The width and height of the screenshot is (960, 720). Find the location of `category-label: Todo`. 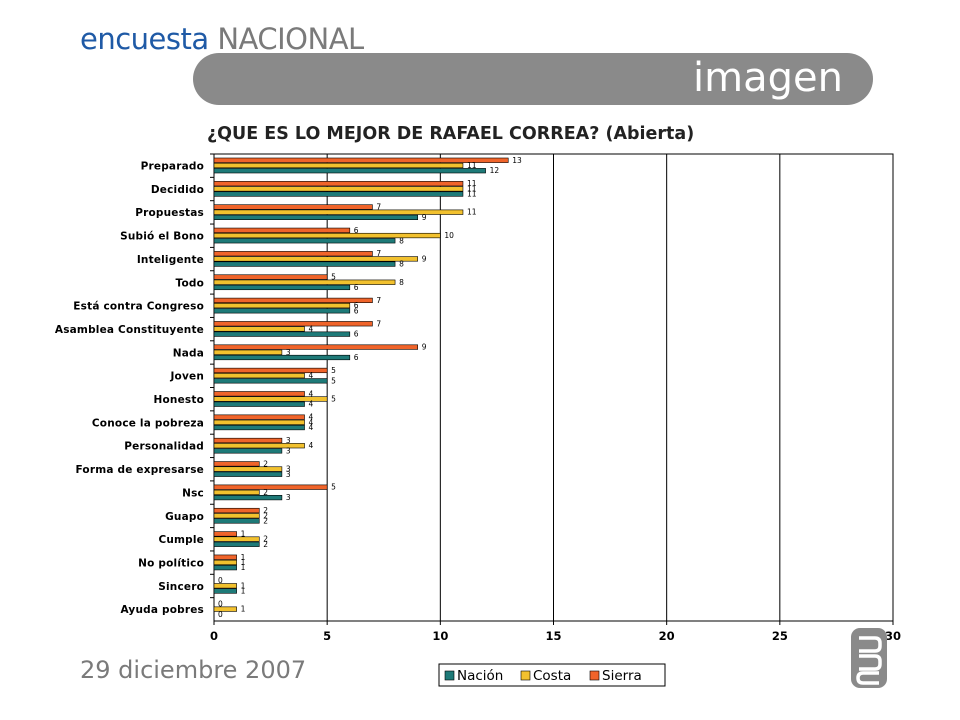

category-label: Todo is located at coordinates (189, 283).